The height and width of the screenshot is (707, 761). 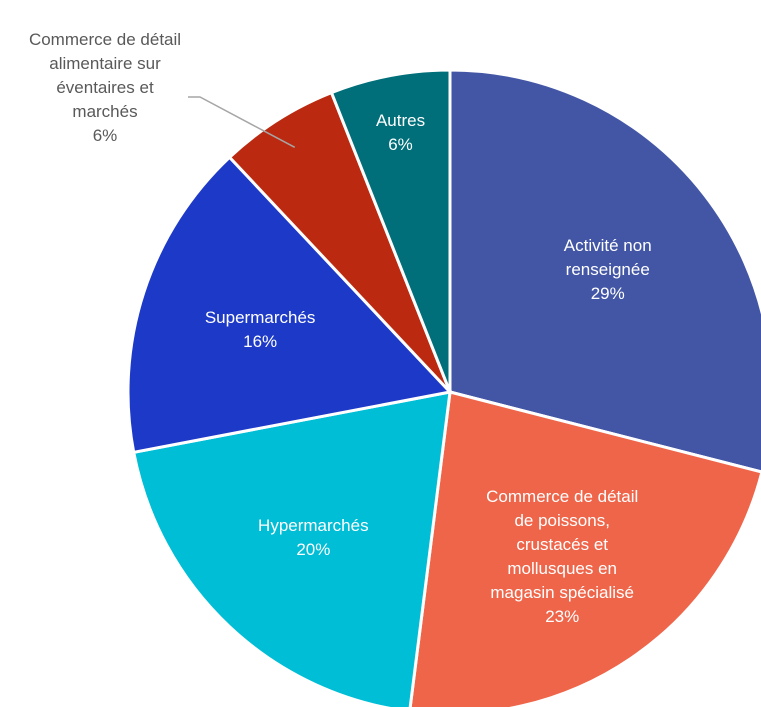 I want to click on value-label: 23%, so click(x=562, y=617).